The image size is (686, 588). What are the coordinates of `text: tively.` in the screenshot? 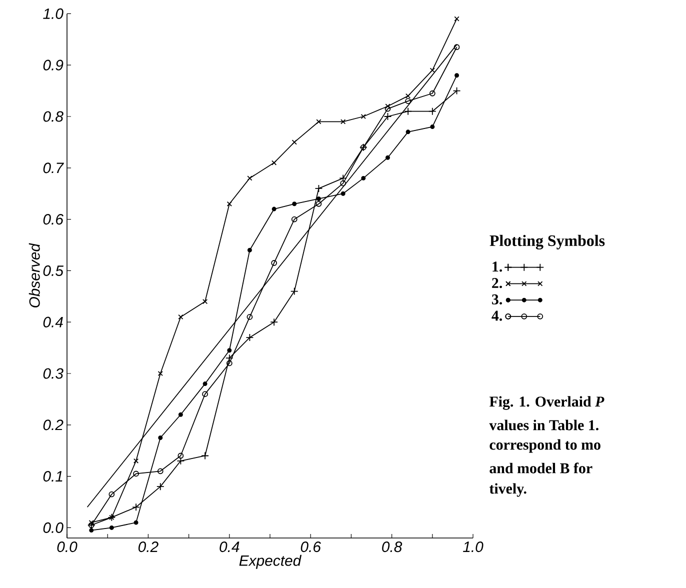 It's located at (507, 490).